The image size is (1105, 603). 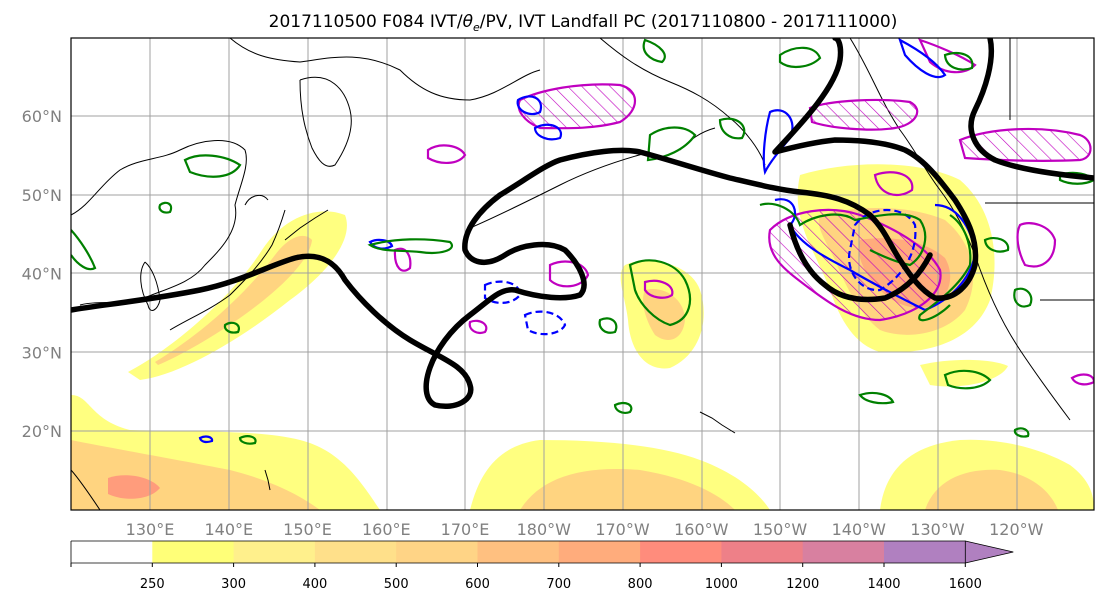 What do you see at coordinates (233, 584) in the screenshot?
I see `colorbar-tick-label: 300` at bounding box center [233, 584].